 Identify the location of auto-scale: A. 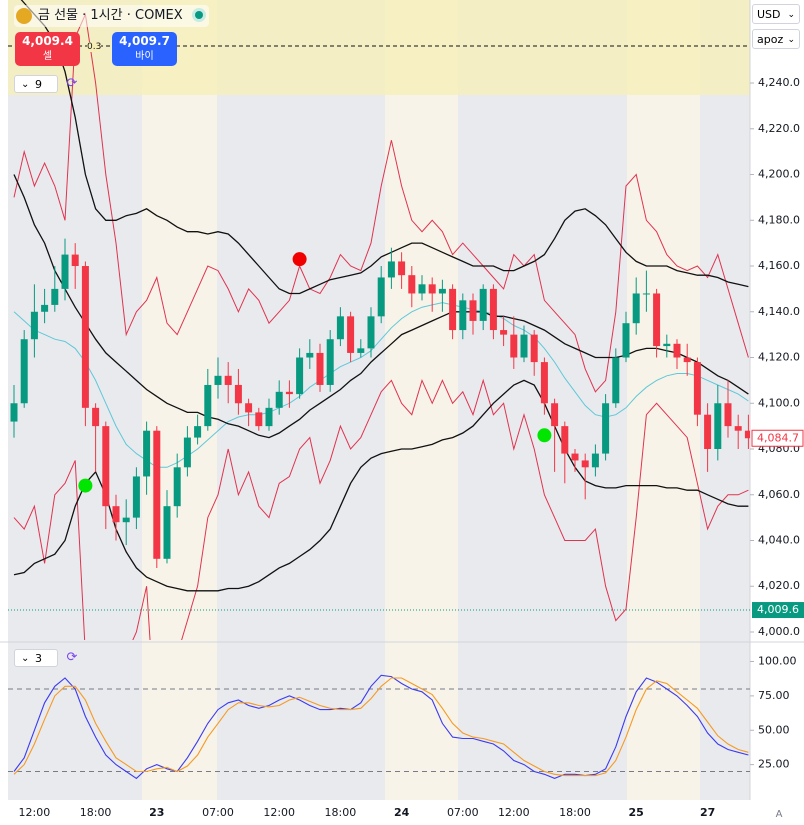
(779, 814).